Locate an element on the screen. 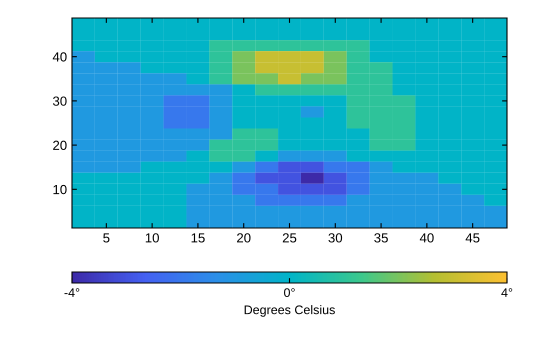  x-tick-label: 40 is located at coordinates (427, 238).